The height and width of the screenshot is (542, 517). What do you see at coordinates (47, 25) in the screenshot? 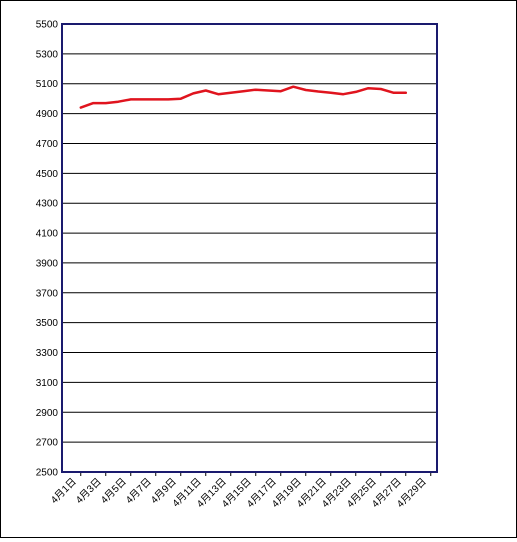
I see `y-tick-label: 5500` at bounding box center [47, 25].